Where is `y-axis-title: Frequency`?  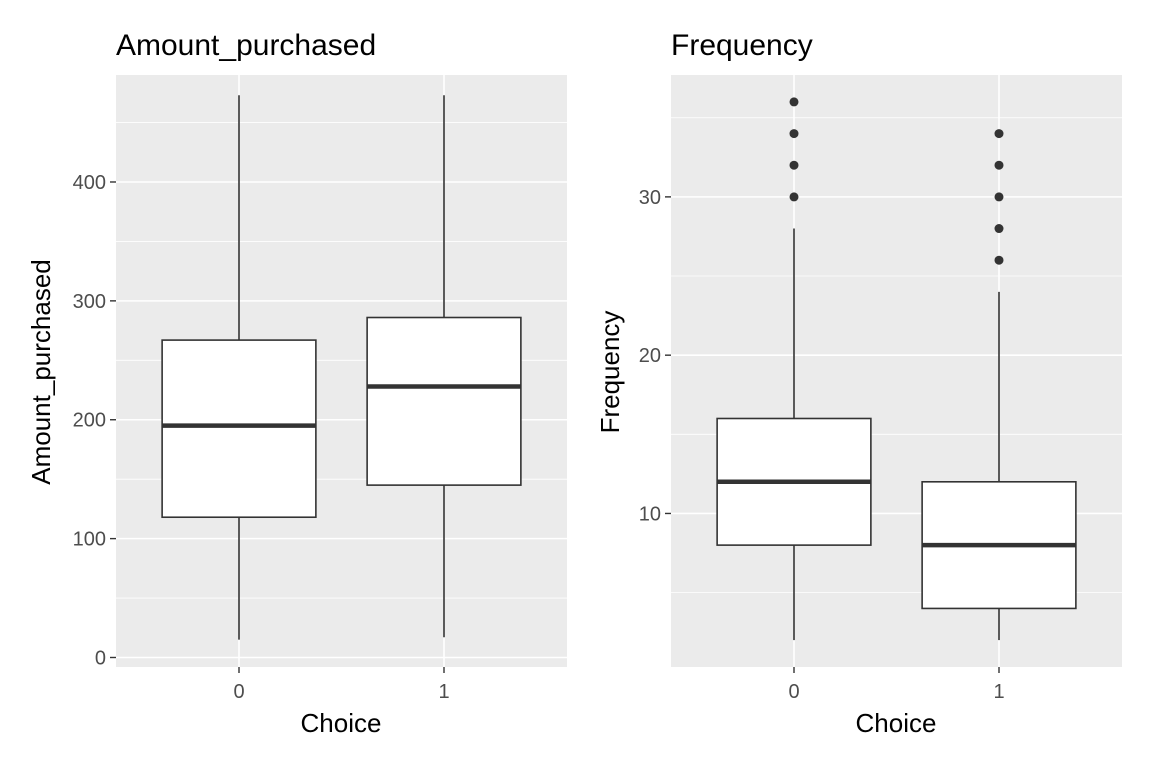 y-axis-title: Frequency is located at coordinates (610, 372).